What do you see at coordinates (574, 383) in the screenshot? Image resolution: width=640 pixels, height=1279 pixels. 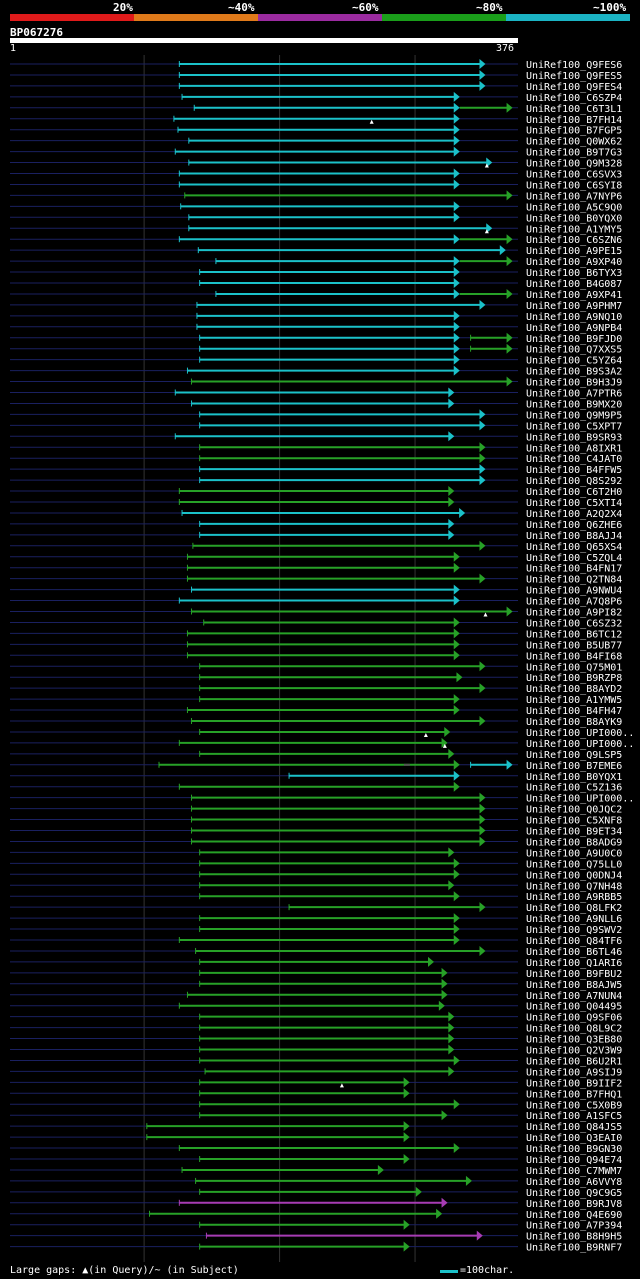 I see `hit-label: UniRef100_B9H3J9` at bounding box center [574, 383].